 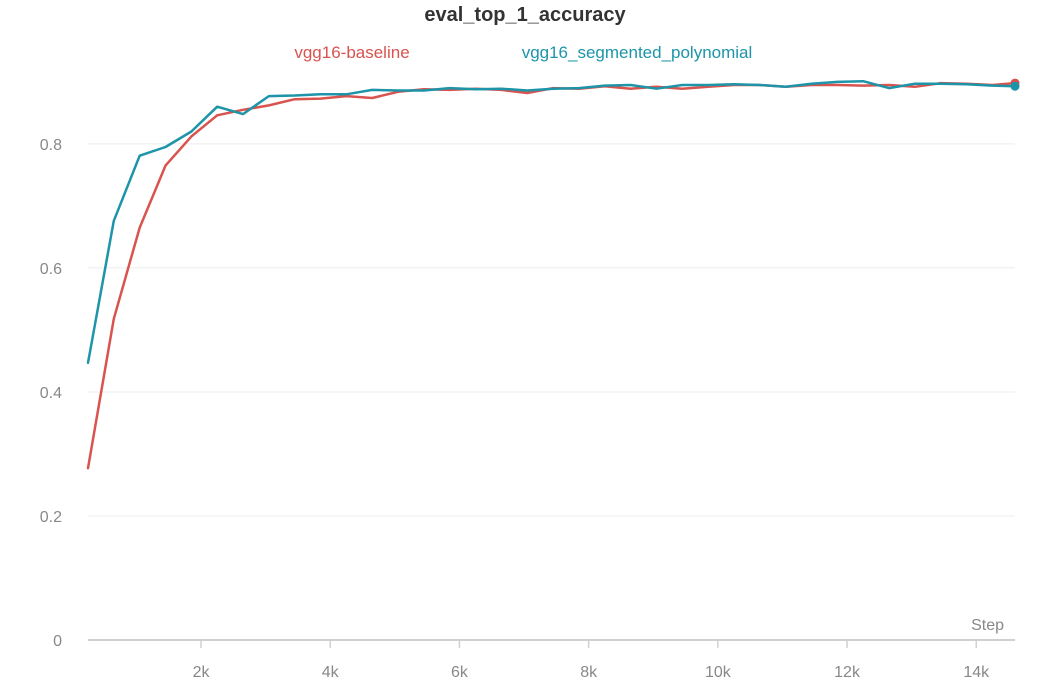 I want to click on y-tick-label: 0.8, so click(x=51, y=145).